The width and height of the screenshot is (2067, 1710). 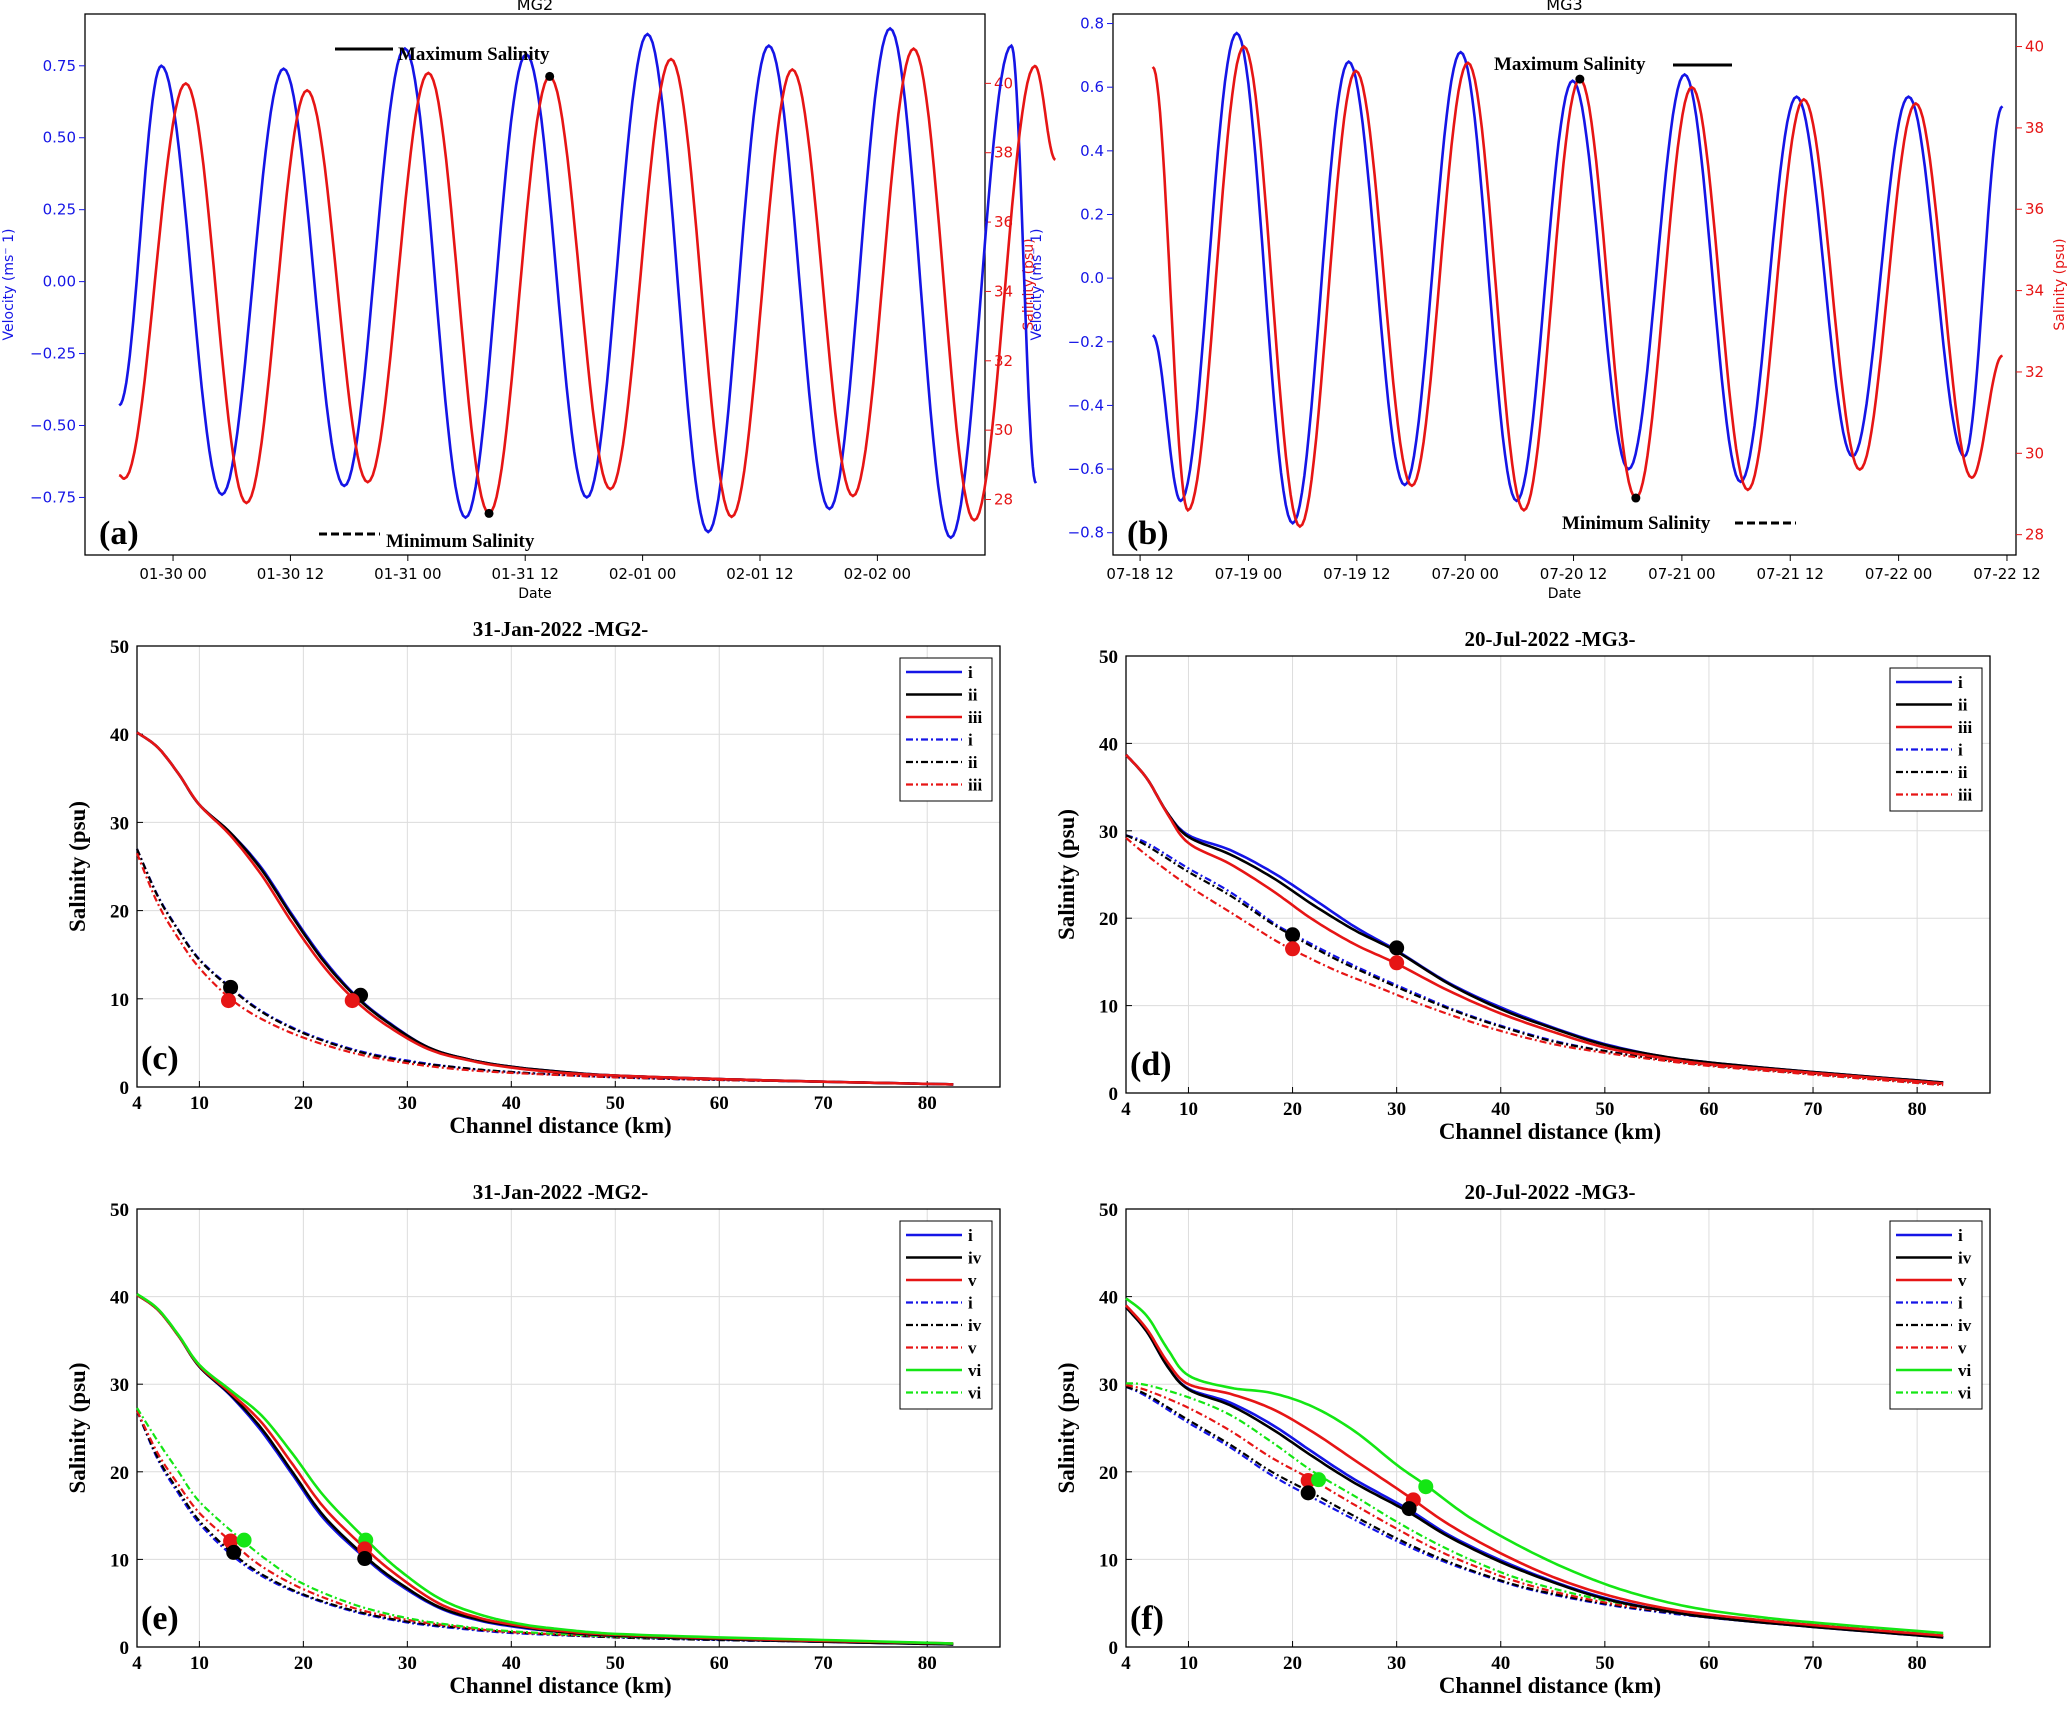 What do you see at coordinates (290, 574) in the screenshot?
I see `x-tick-label: 01-30 12` at bounding box center [290, 574].